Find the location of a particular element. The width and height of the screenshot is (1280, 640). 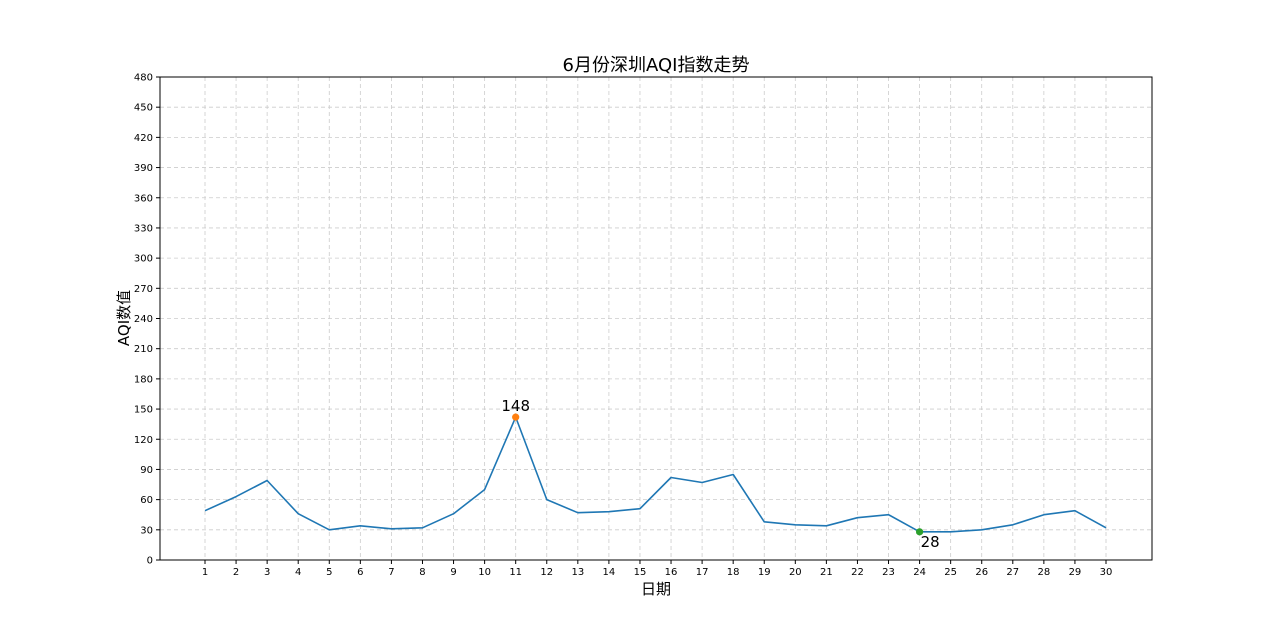

x-tick-label: 8 is located at coordinates (422, 572).